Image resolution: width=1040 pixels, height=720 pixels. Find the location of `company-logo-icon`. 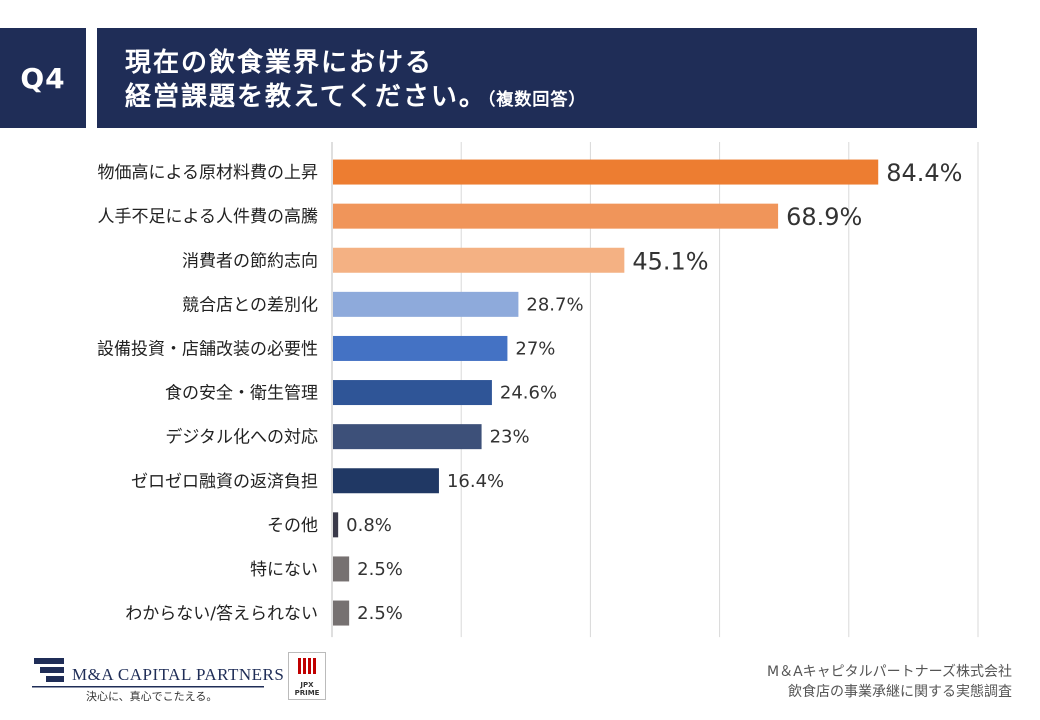

company-logo-icon is located at coordinates (148, 673).